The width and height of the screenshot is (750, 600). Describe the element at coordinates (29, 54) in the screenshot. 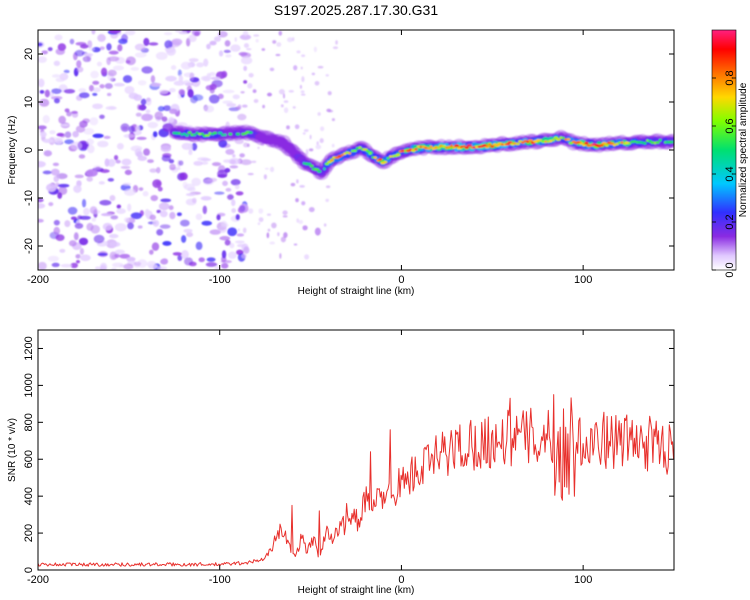

I see `y-tick-label: 20` at that location.